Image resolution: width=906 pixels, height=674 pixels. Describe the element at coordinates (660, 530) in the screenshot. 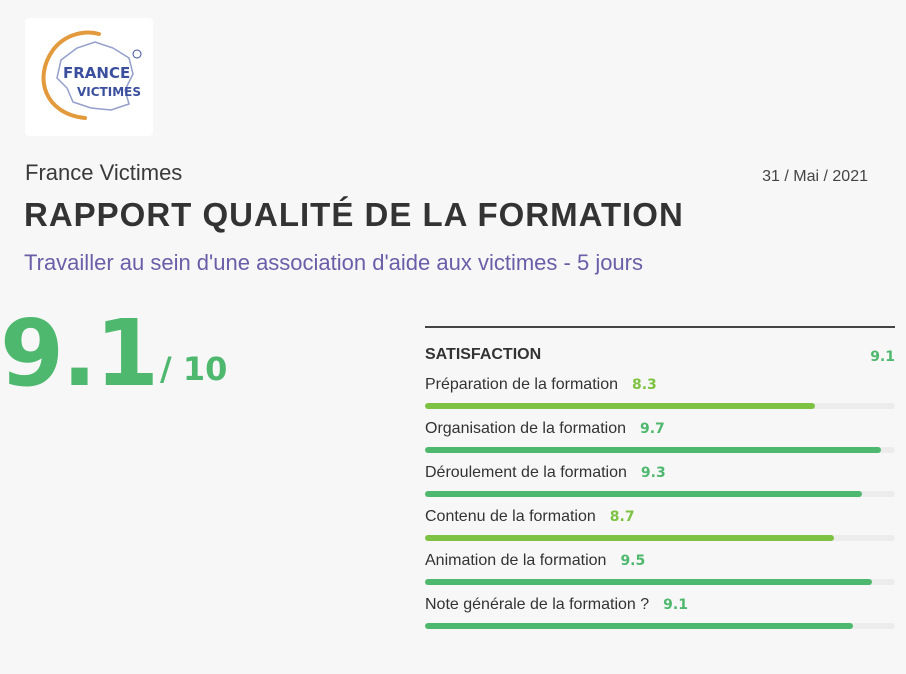

I see `satisfaction-item: Contenu de la formation 8.7` at that location.